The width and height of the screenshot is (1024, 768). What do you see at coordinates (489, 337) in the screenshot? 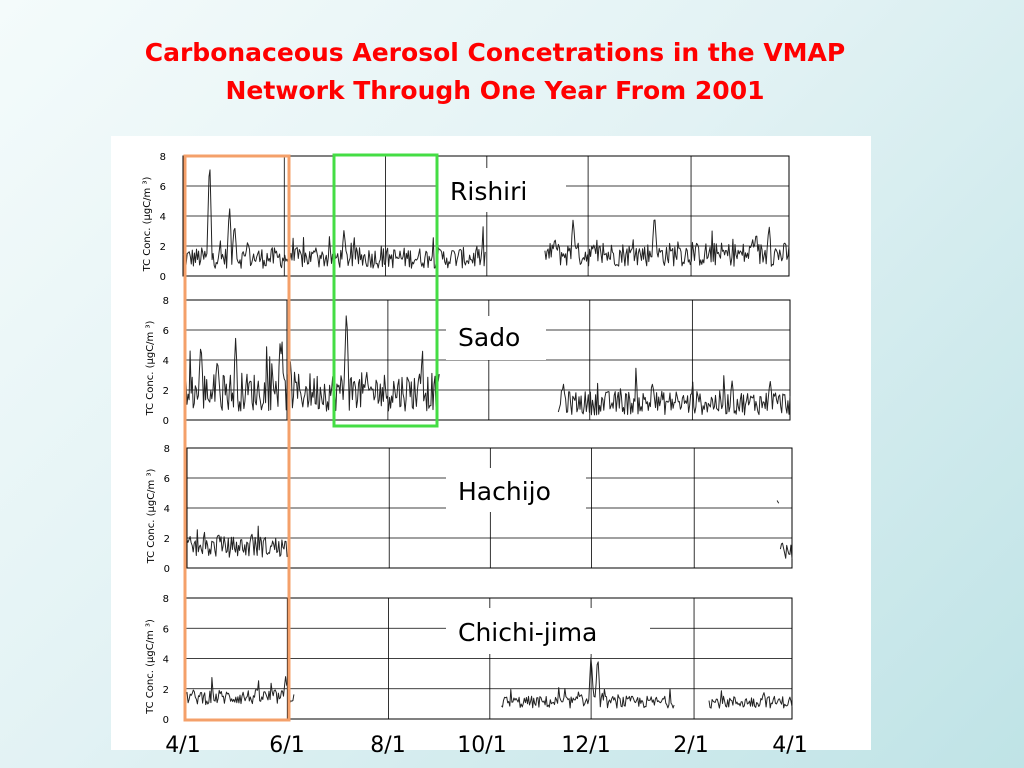
I see `station-label-sado: Sado` at bounding box center [489, 337].